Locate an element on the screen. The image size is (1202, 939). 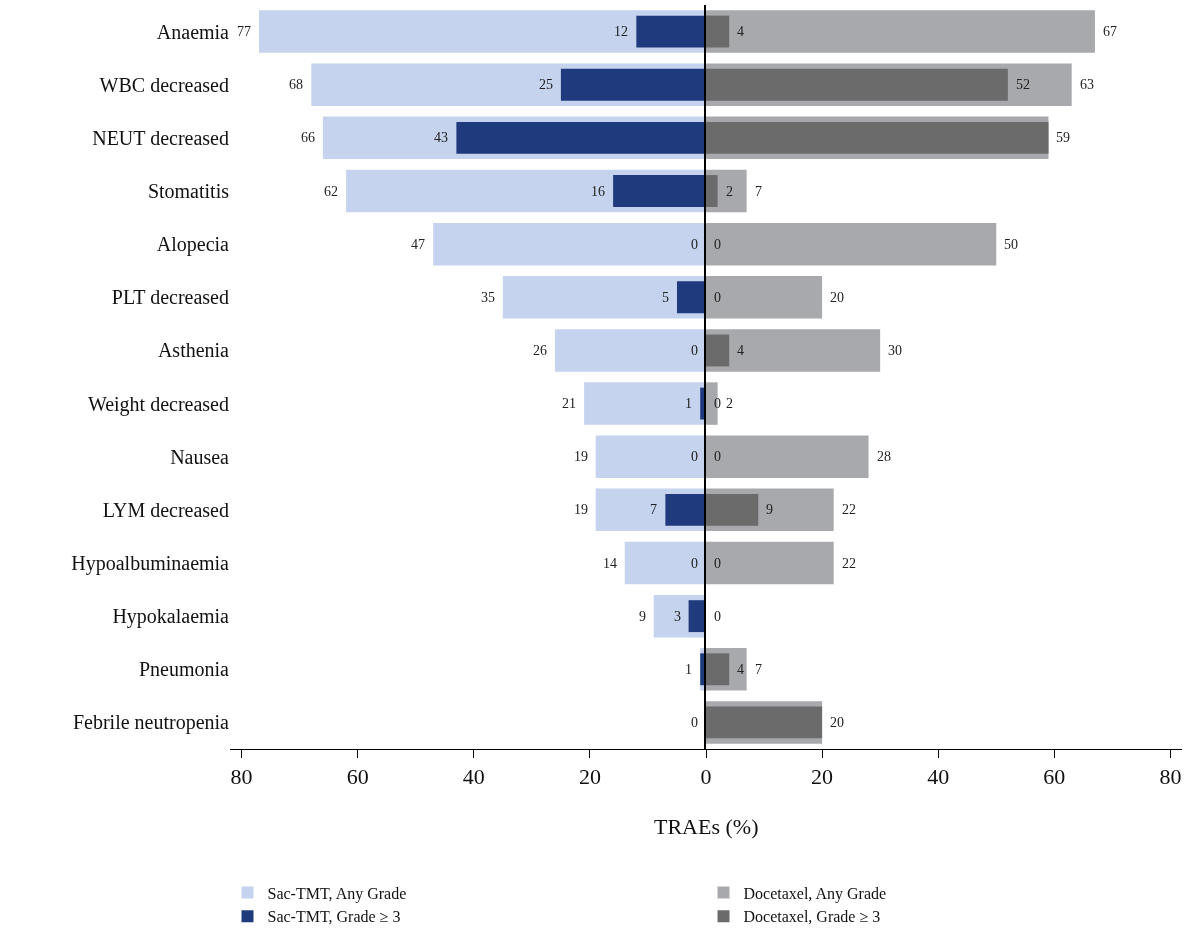
y-tick-label: PLT decreased is located at coordinates (170, 297).